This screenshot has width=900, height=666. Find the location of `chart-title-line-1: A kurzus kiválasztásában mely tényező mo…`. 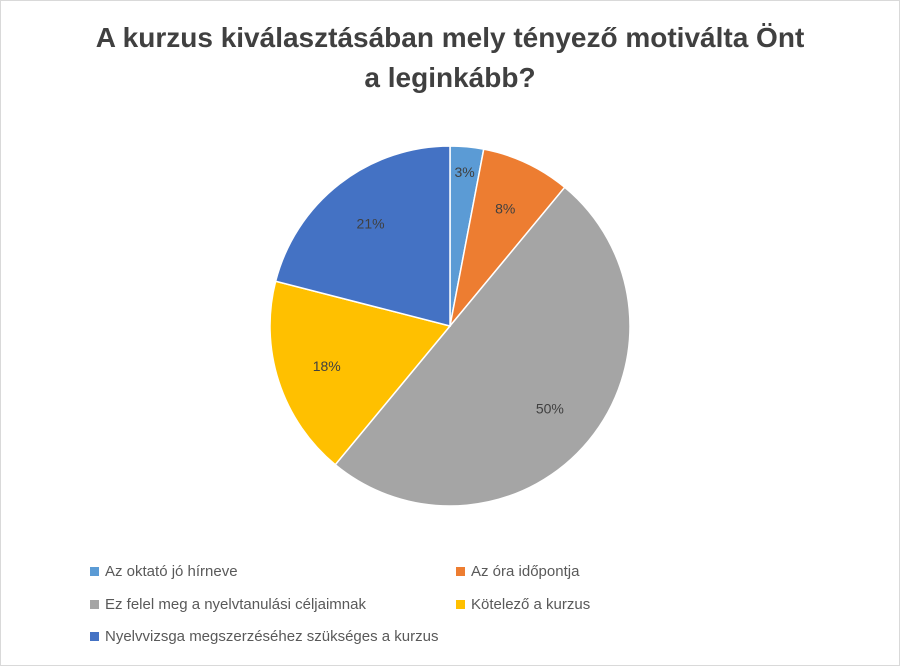

chart-title-line-1: A kurzus kiválasztásában mely tényező mo… is located at coordinates (450, 37).